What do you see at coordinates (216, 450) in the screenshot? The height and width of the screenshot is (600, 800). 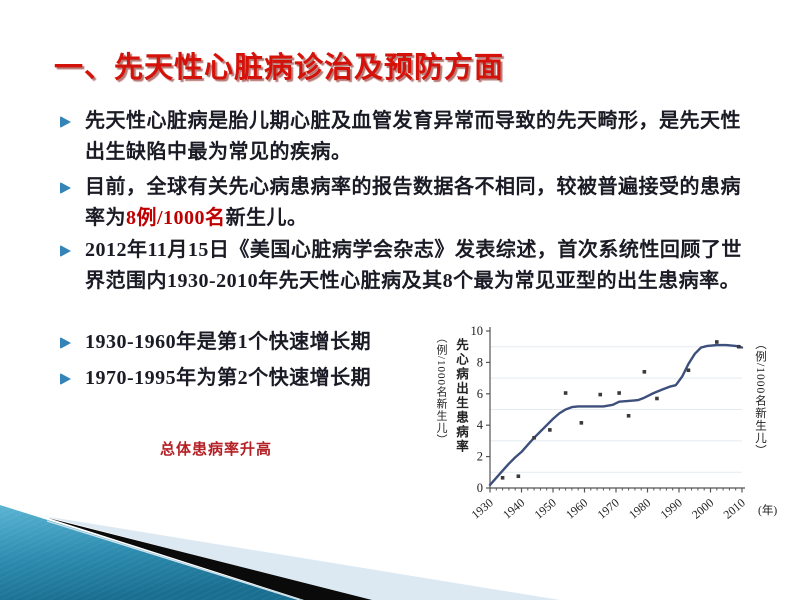 I see `conclusion-note: 总体患病率升高` at bounding box center [216, 450].